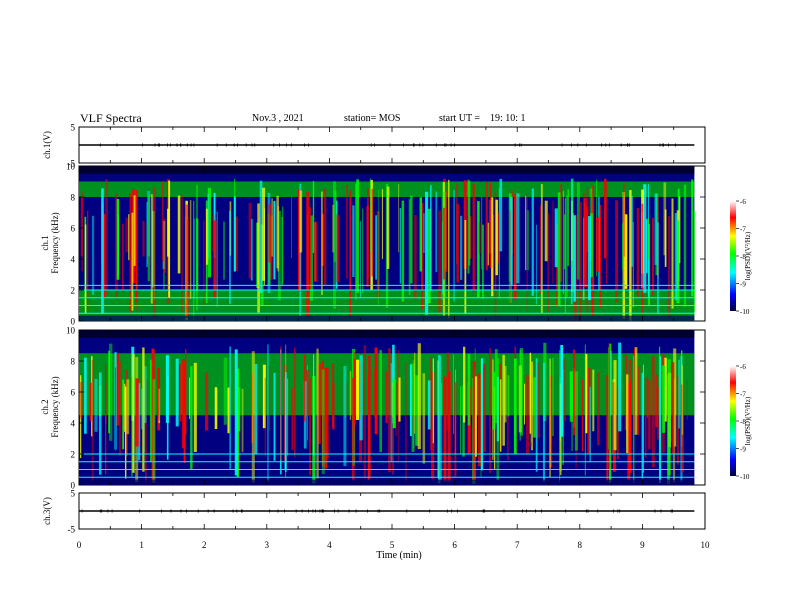  Describe the element at coordinates (73, 424) in the screenshot. I see `y-tick-label: 4` at that location.